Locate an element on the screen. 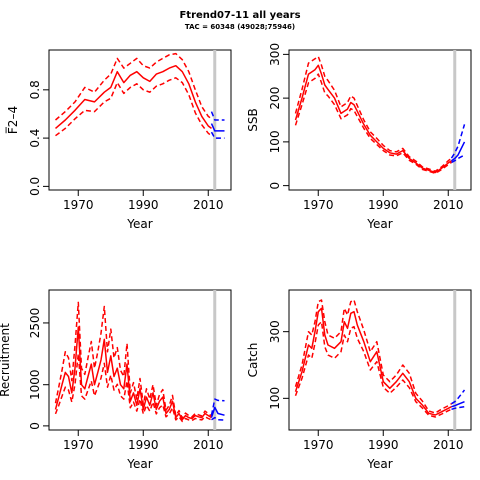 The height and width of the screenshot is (480, 480). y-tick-label: 0.8 is located at coordinates (35, 89).